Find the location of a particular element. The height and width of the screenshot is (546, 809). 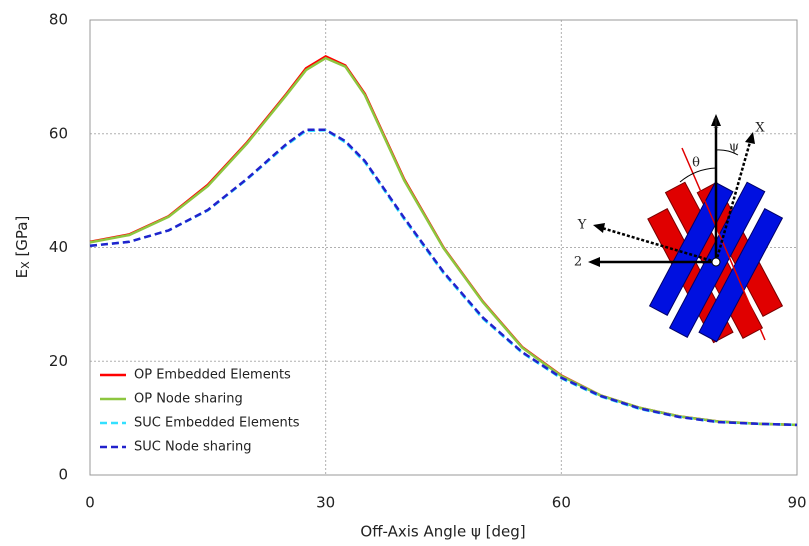

axis-2-label: 2 is located at coordinates (578, 262).